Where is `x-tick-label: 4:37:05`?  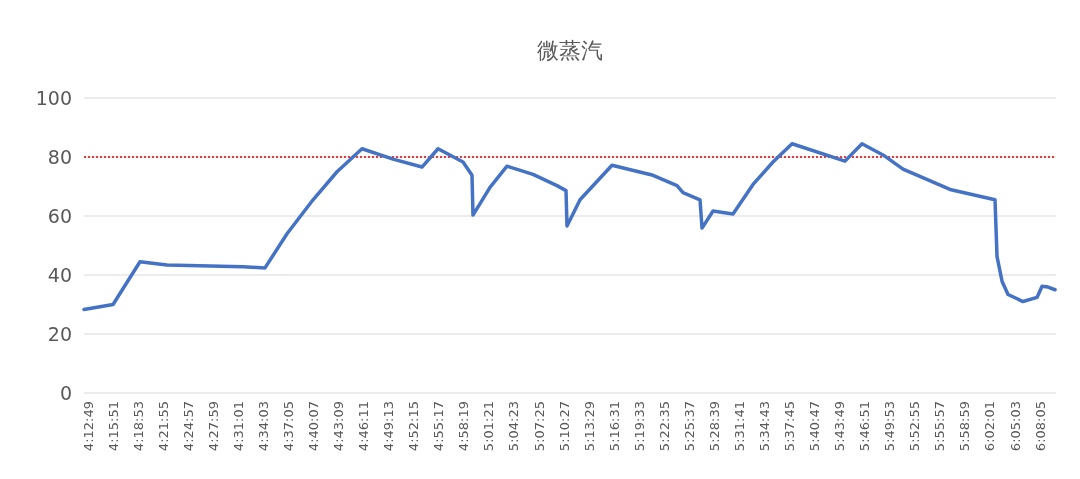 x-tick-label: 4:37:05 is located at coordinates (289, 426).